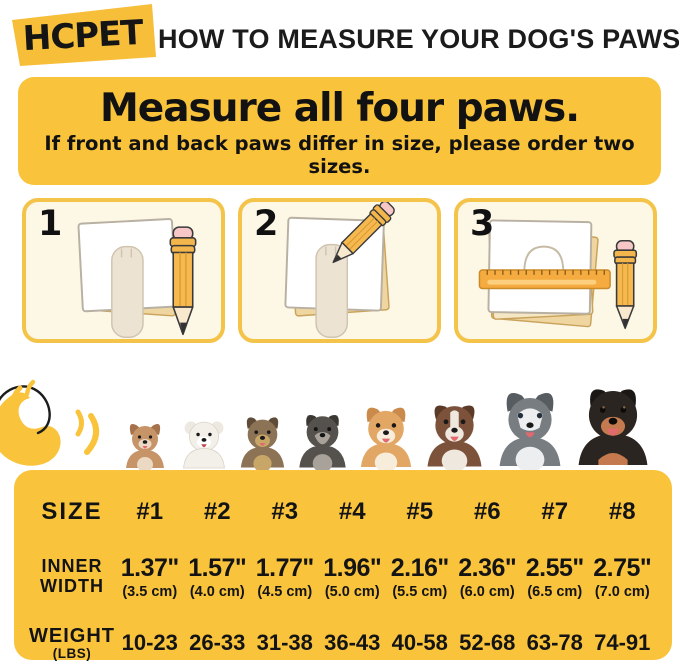 The width and height of the screenshot is (679, 667). What do you see at coordinates (72, 576) in the screenshot?
I see `inner-width-row-label: INNER WIDTH` at bounding box center [72, 576].